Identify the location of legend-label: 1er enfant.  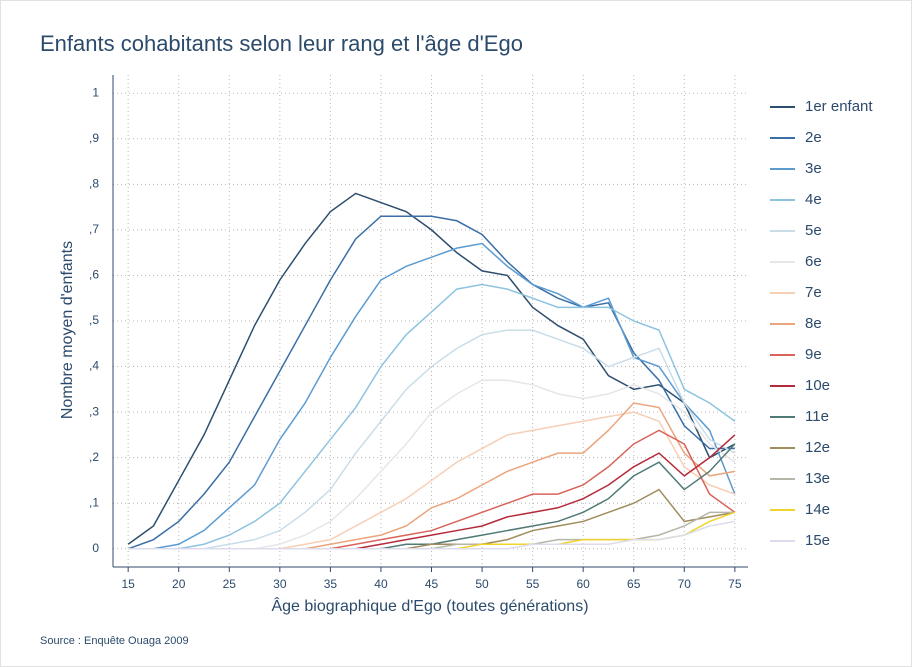
(839, 106).